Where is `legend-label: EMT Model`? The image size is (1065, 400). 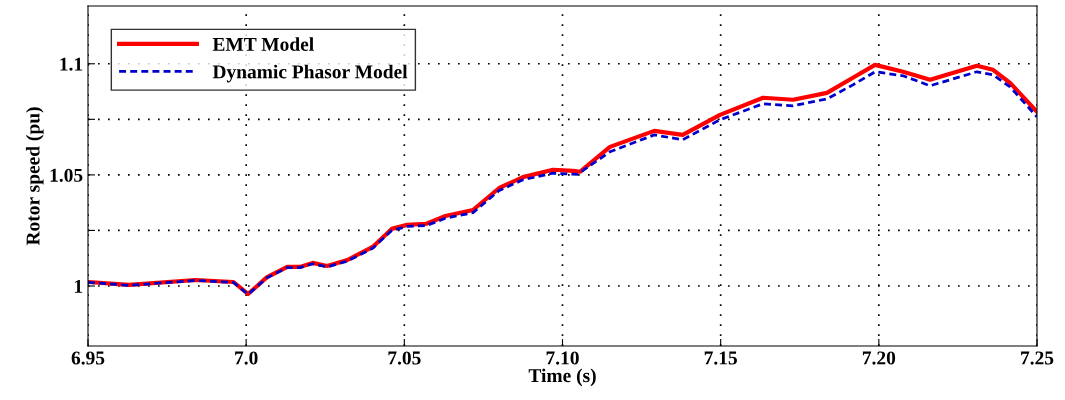 legend-label: EMT Model is located at coordinates (263, 44).